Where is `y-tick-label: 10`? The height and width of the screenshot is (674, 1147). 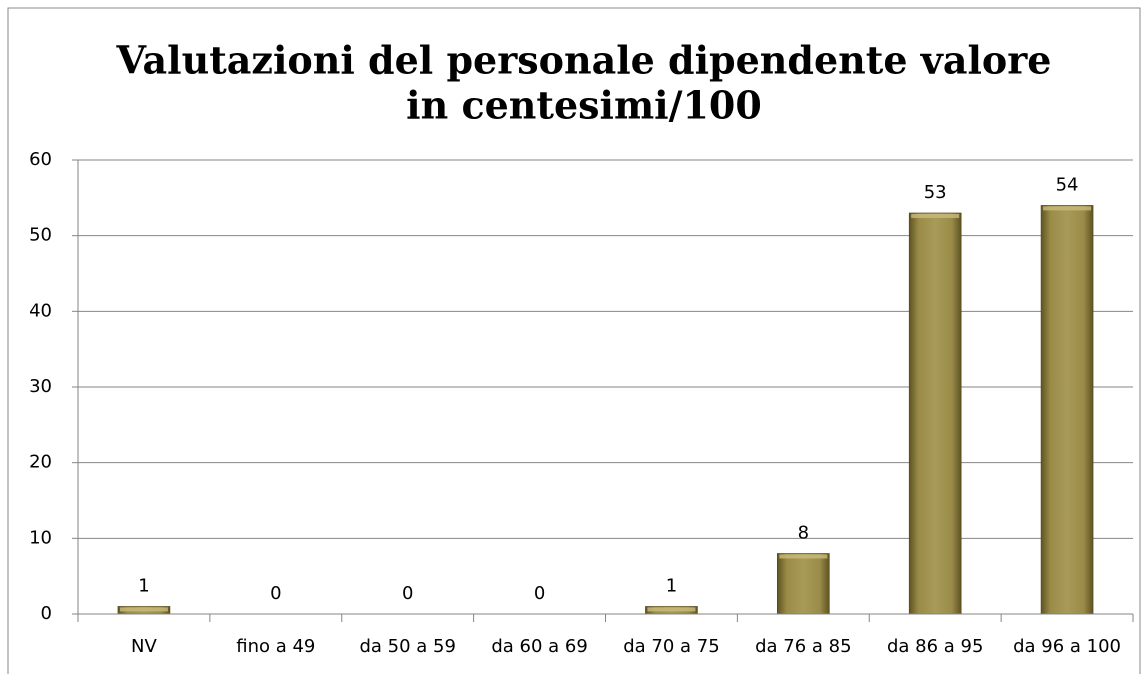 y-tick-label: 10 is located at coordinates (40, 537).